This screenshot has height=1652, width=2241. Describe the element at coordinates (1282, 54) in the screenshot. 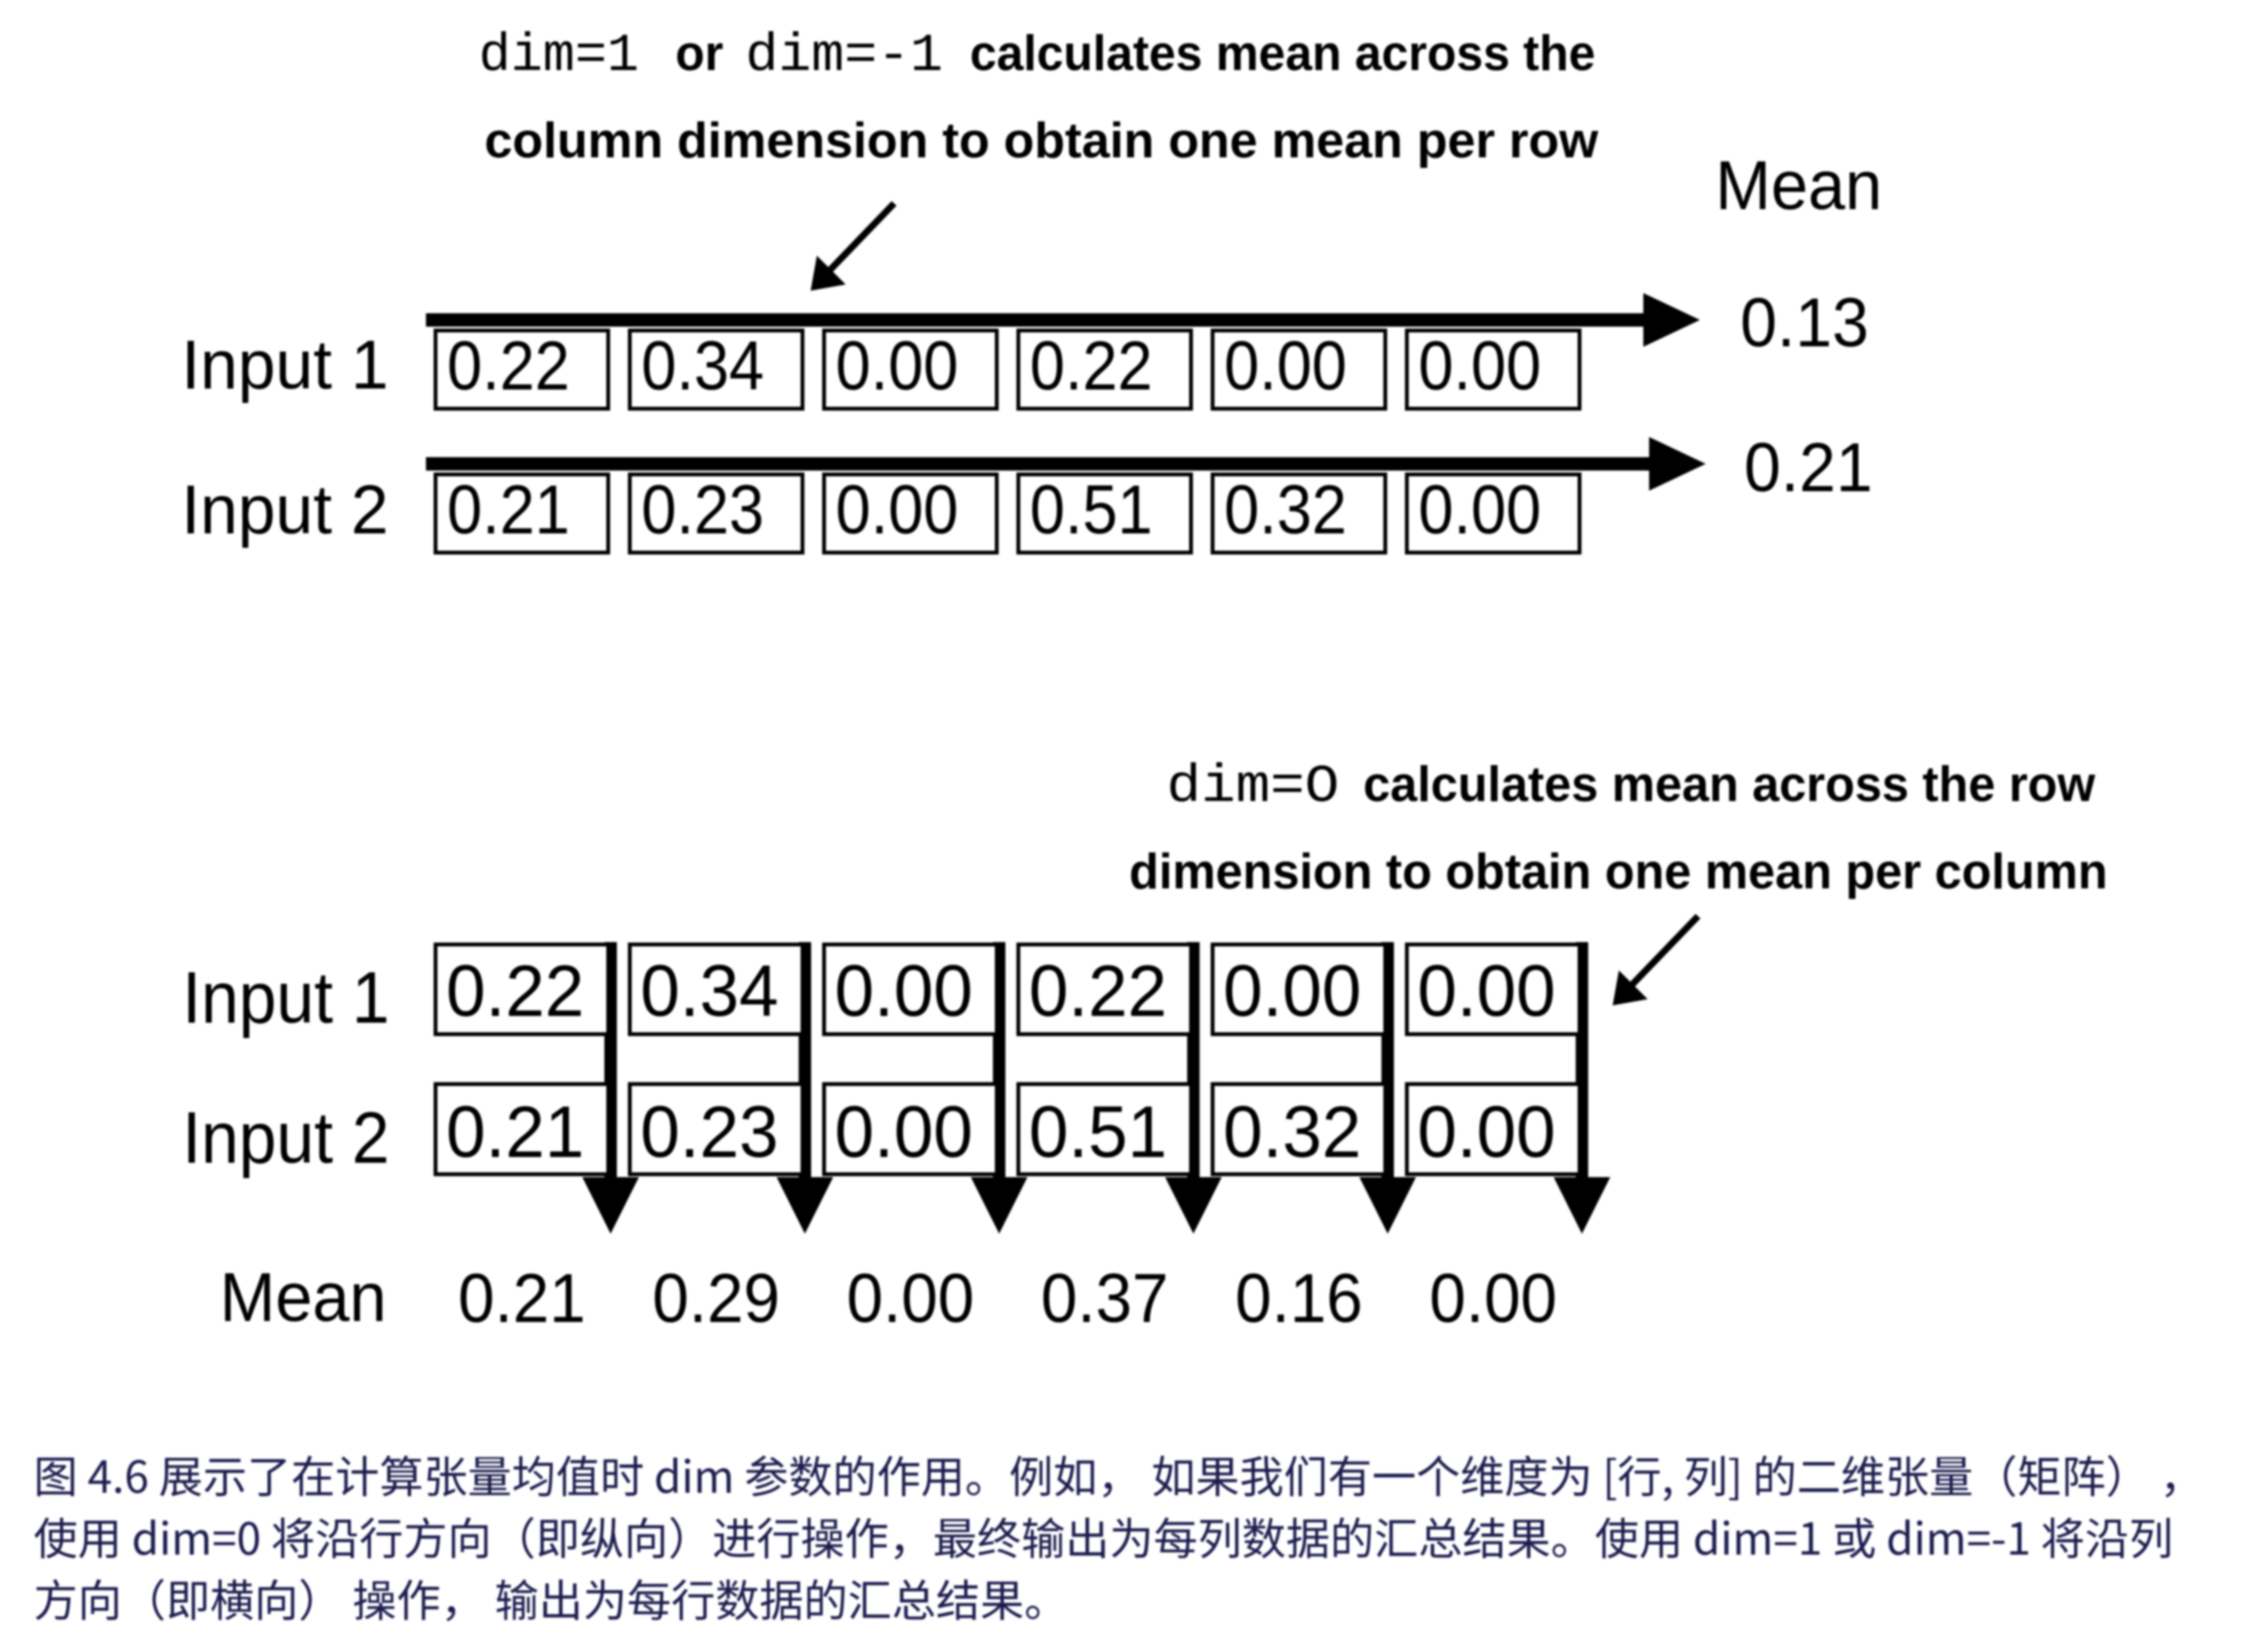

I see `svg-text: calculates mean across the` at that location.